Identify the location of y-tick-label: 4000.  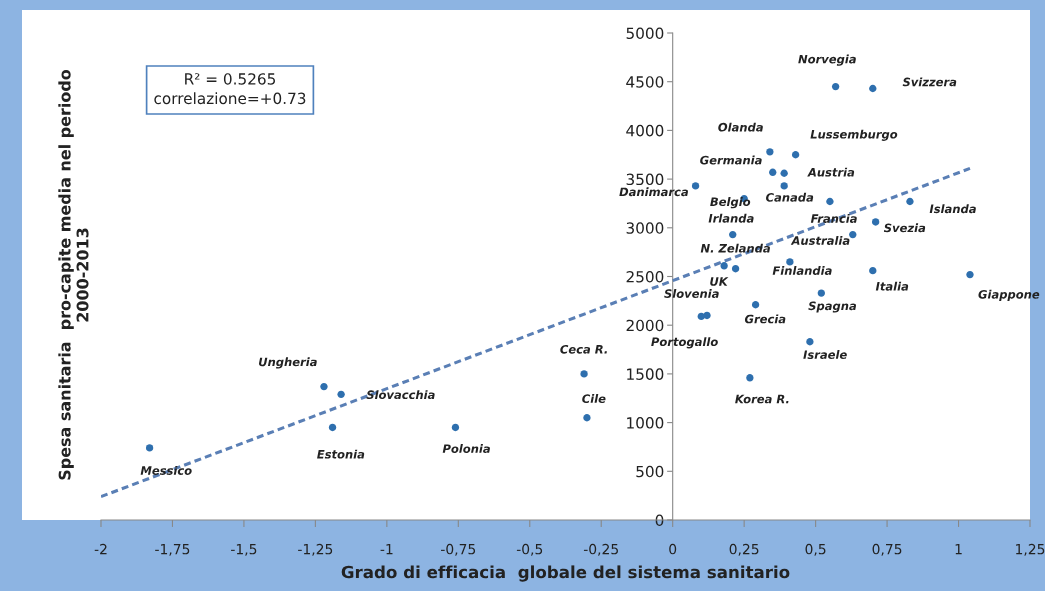
(645, 130).